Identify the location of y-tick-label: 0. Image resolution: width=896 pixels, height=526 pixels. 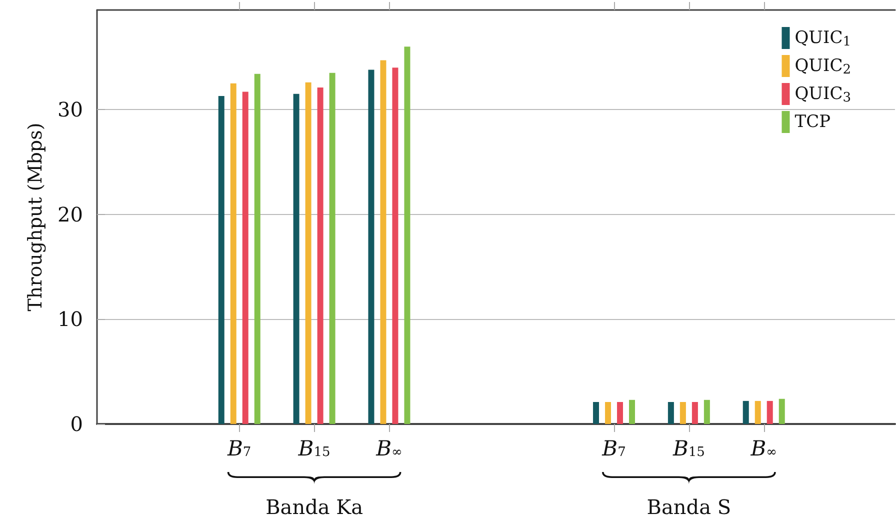
(76, 424).